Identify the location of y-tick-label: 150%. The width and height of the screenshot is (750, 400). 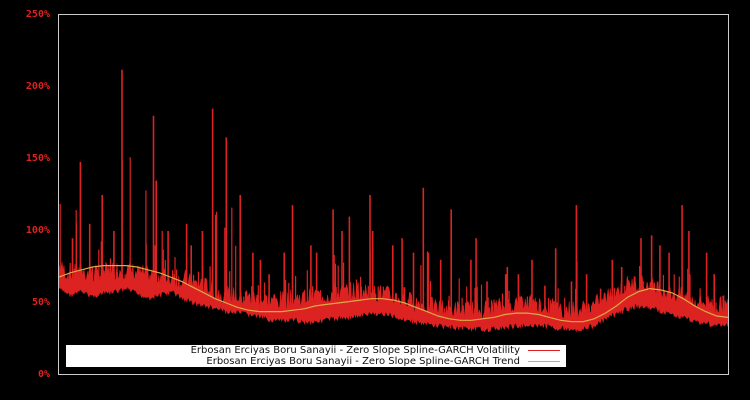
(37, 158).